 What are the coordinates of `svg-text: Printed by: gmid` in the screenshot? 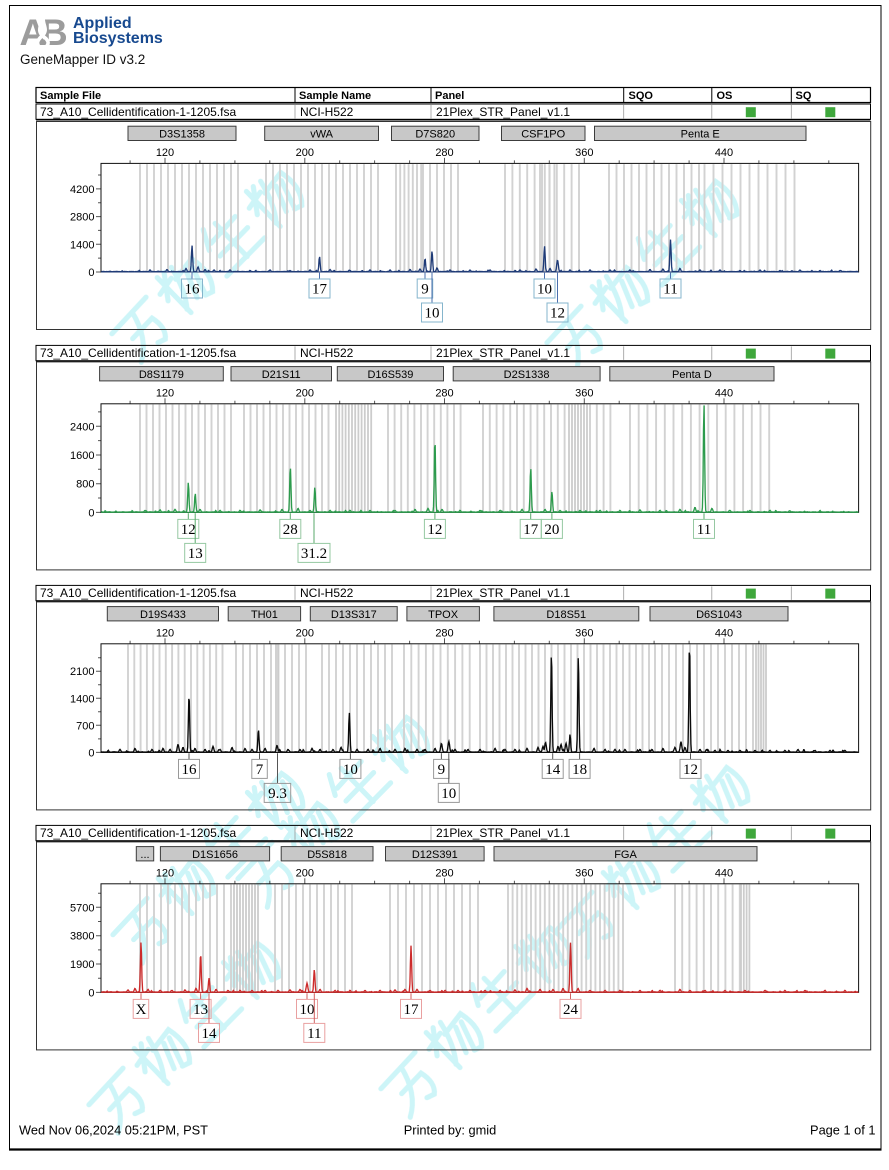 It's located at (450, 1130).